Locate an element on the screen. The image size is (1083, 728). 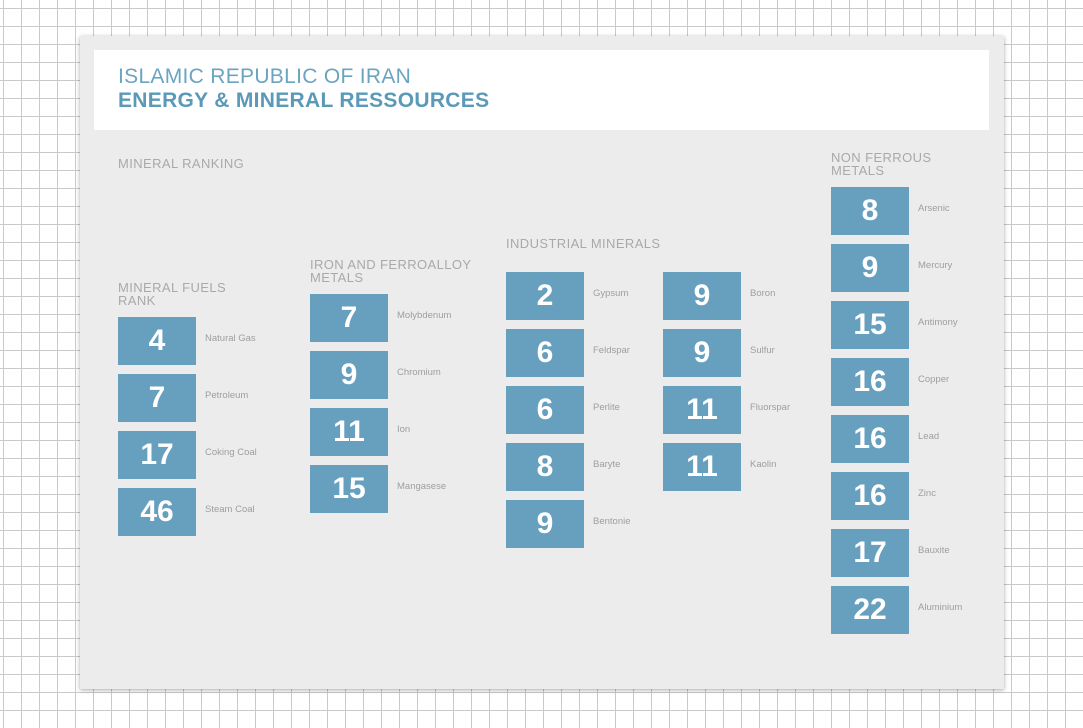
mineral-name: Mangasese is located at coordinates (422, 486).